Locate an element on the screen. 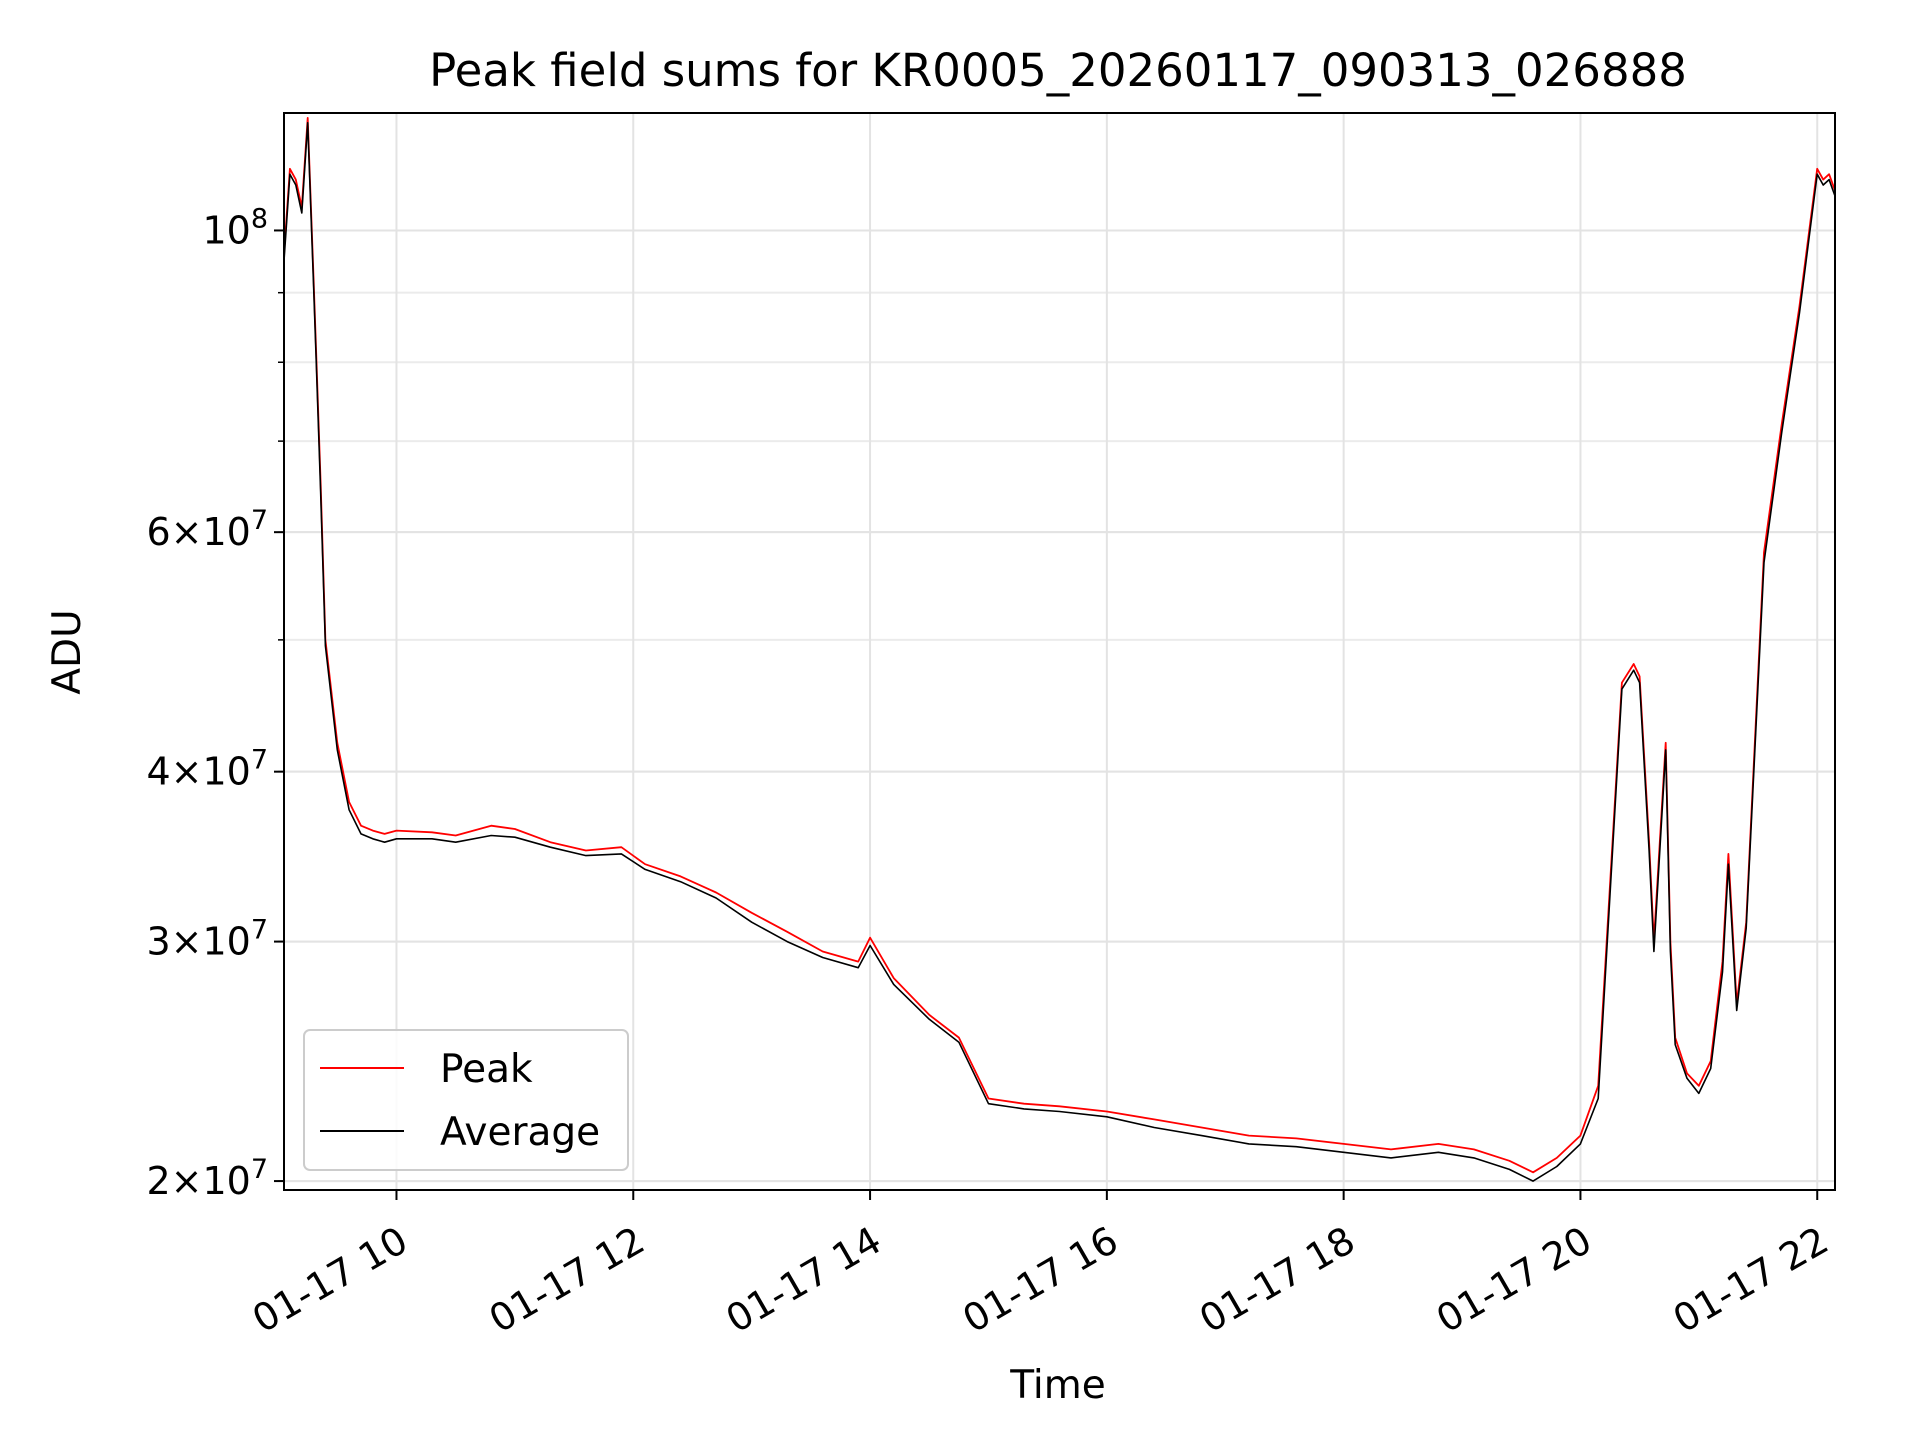 The height and width of the screenshot is (1440, 1920). legend-label-peak: Peak is located at coordinates (486, 1069).